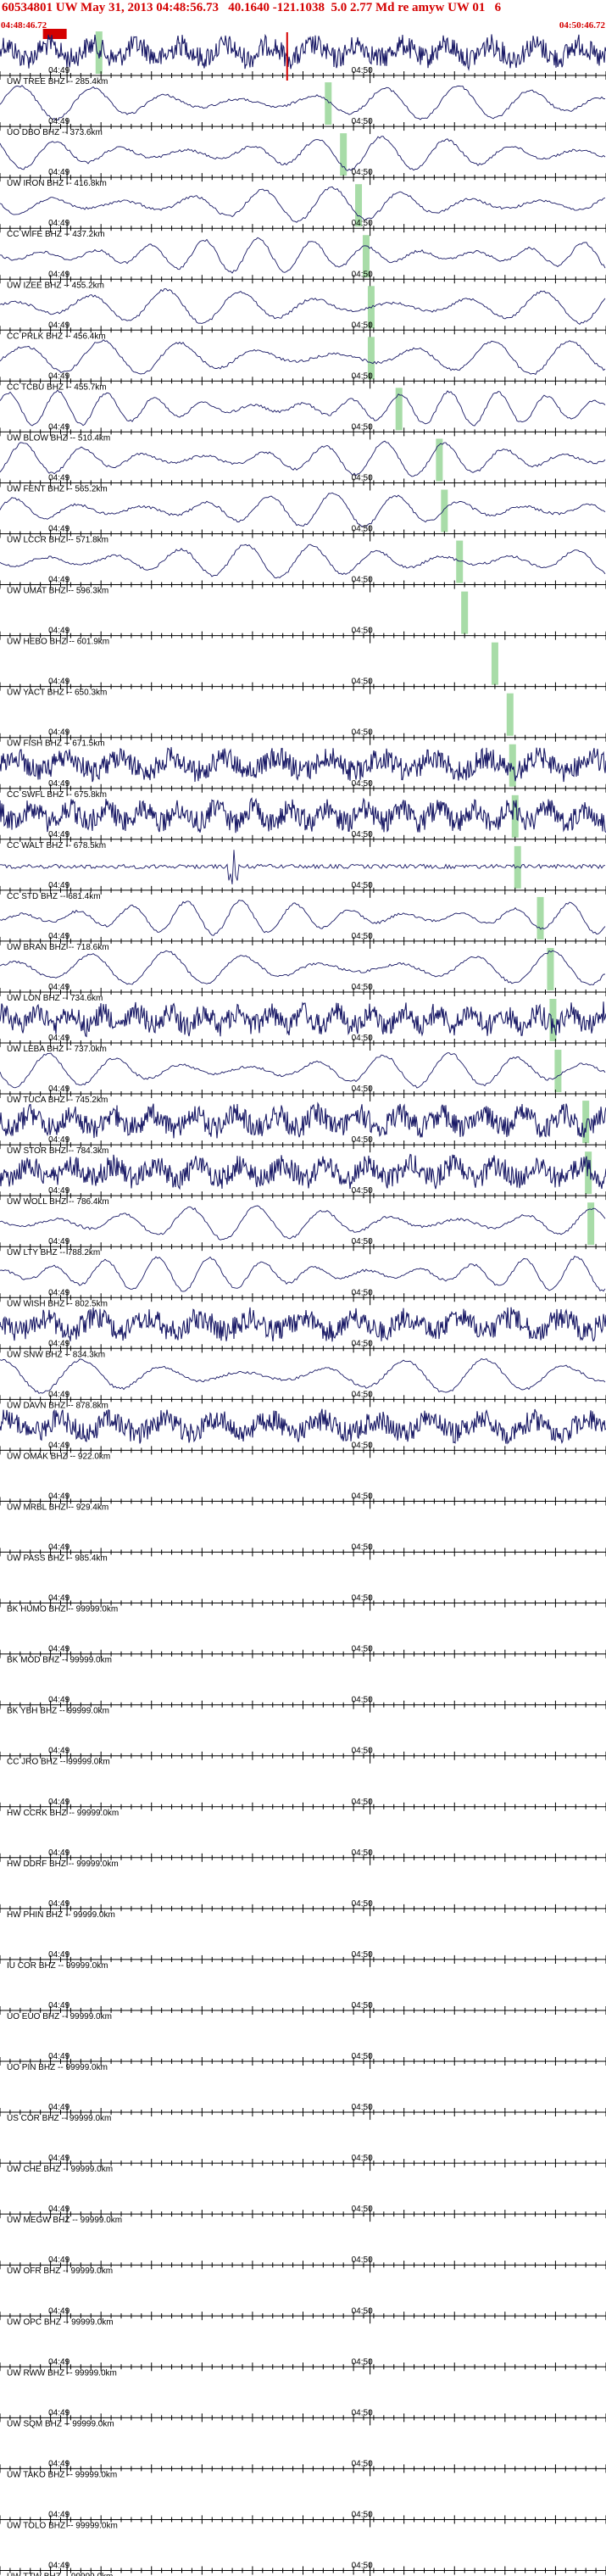 The height and width of the screenshot is (2576, 606). Describe the element at coordinates (56, 1354) in the screenshot. I see `station-label: UW SNW BHZ -- 834.3km` at that location.